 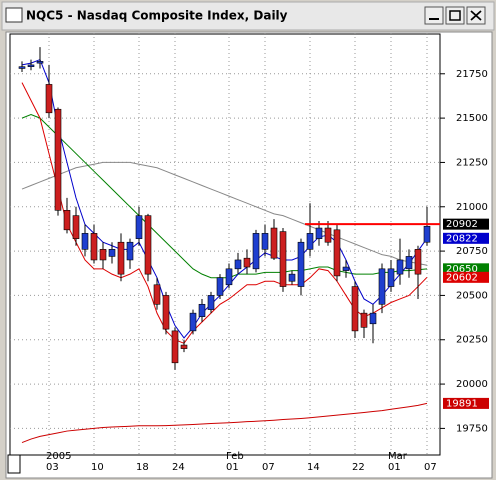 I want to click on window-icon, so click(x=14, y=15).